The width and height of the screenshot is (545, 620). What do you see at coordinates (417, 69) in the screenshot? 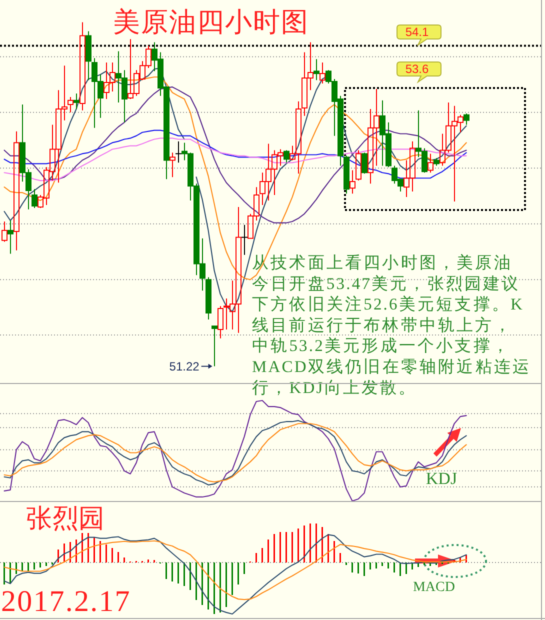
I see `annotation: 53.6` at bounding box center [417, 69].